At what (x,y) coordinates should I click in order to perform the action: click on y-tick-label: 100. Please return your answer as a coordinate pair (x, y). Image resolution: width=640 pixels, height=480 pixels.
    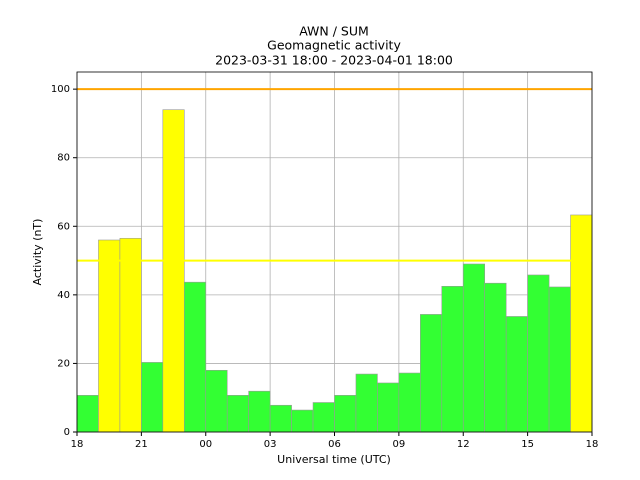
    Looking at the image, I should click on (60, 89).